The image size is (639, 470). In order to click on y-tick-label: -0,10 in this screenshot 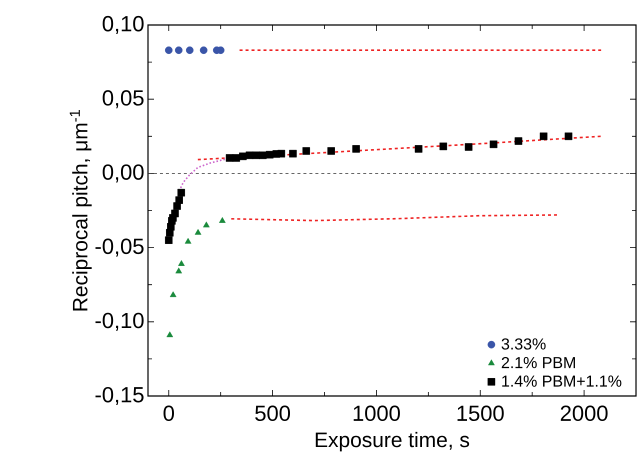, I will do `click(119, 321)`.